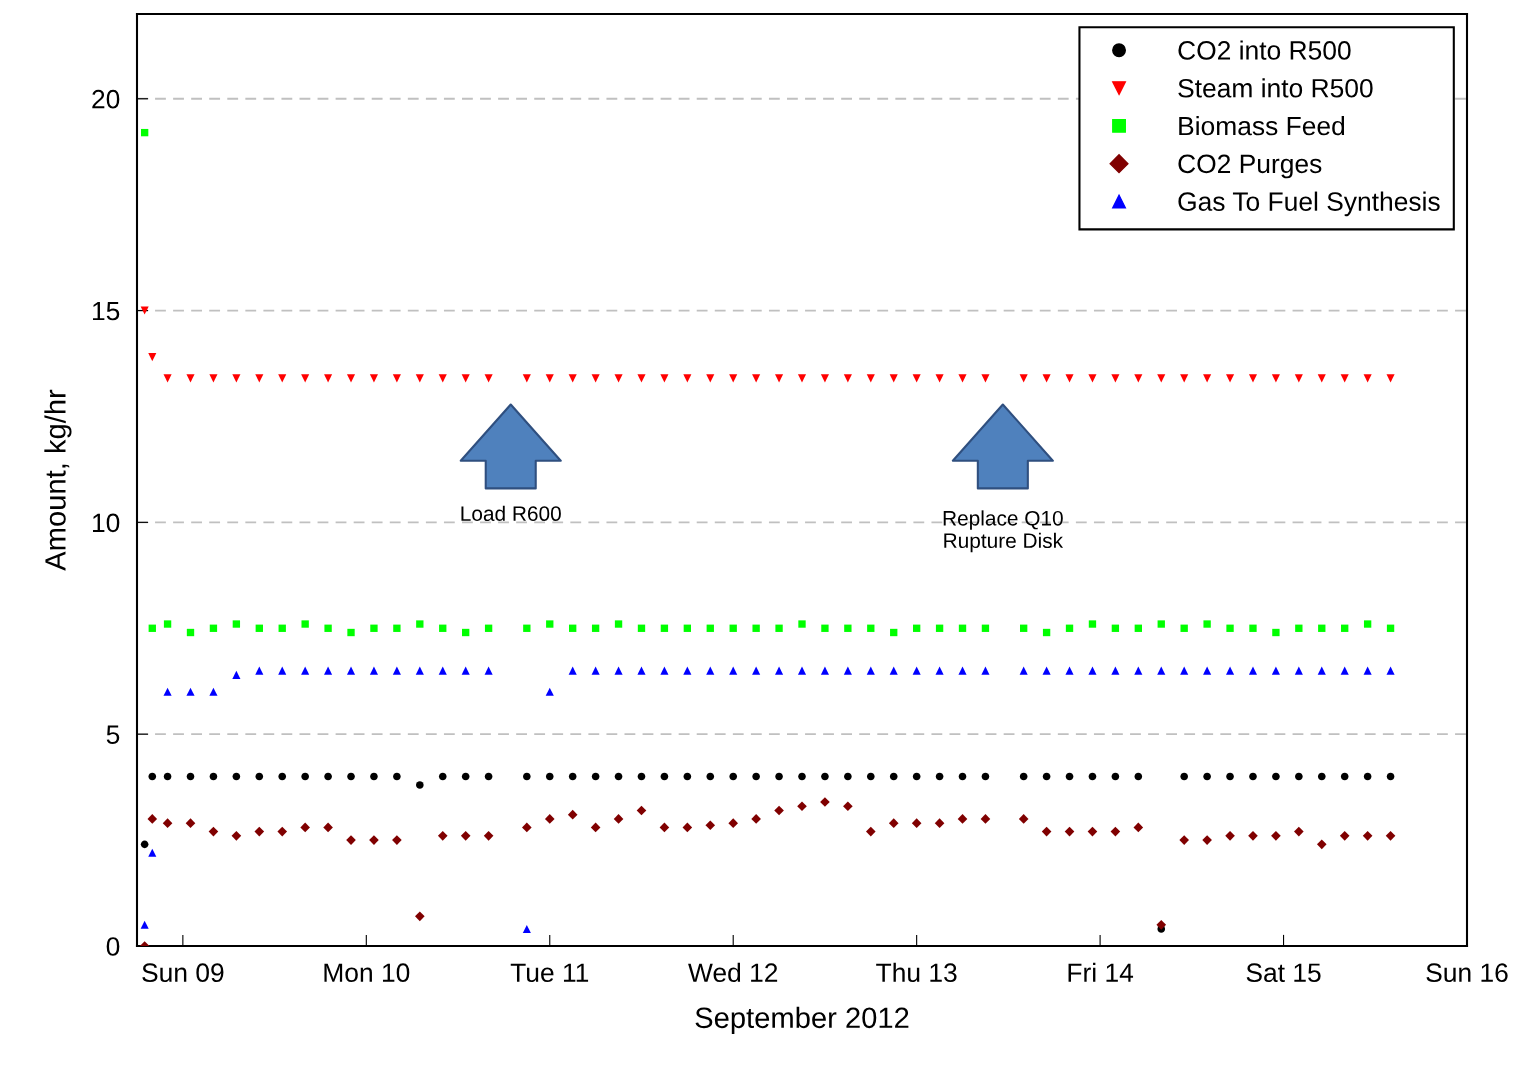  I want to click on legend-label: Biomass Feed, so click(1262, 125).